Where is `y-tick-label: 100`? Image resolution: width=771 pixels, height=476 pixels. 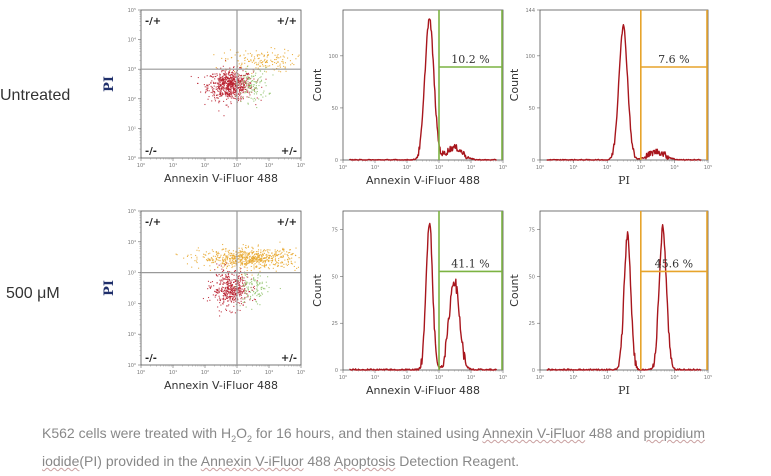 y-tick-label: 100 is located at coordinates (333, 57).